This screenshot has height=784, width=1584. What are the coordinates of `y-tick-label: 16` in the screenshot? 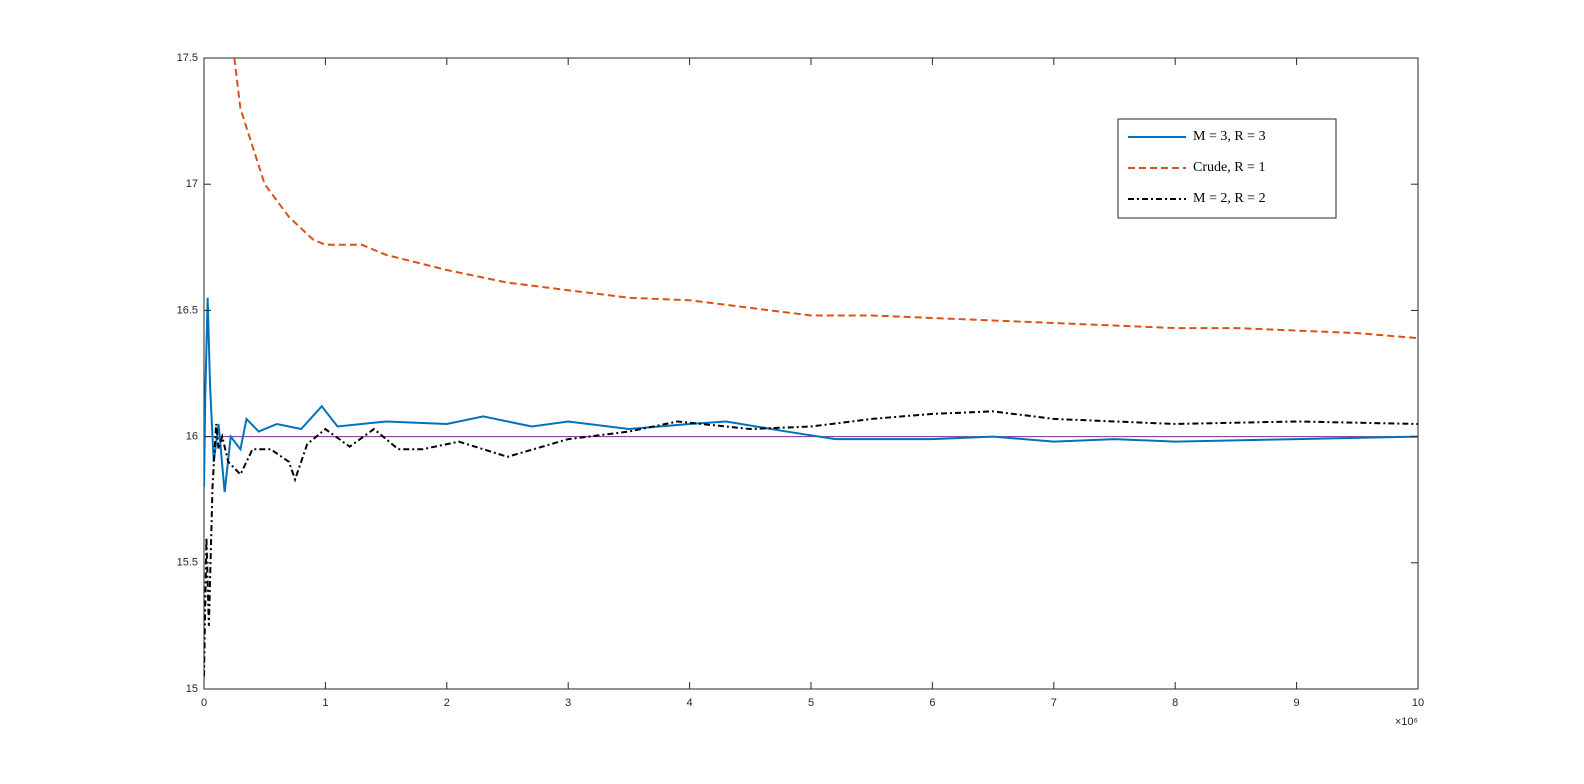 It's located at (192, 437).